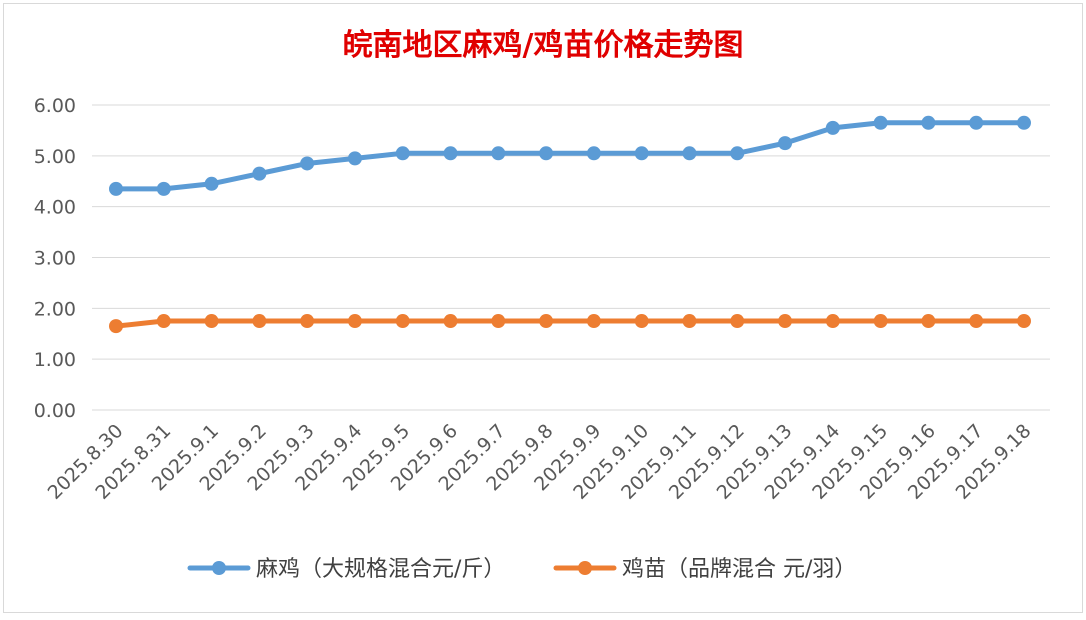 The width and height of the screenshot is (1086, 620). What do you see at coordinates (55, 106) in the screenshot?
I see `y-tick-label: 6.00` at bounding box center [55, 106].